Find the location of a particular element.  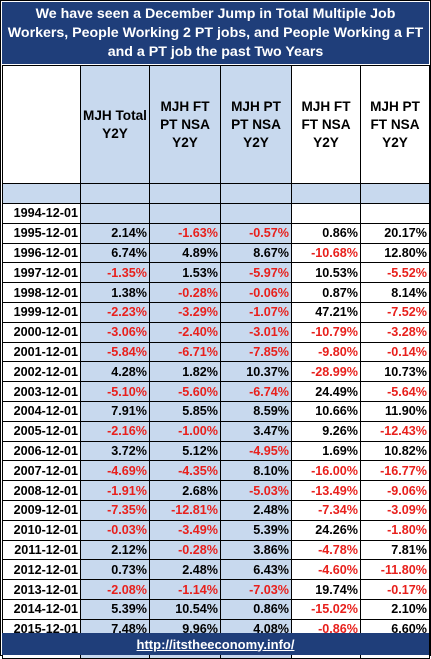

date-cell: 1999-12-01 is located at coordinates (41, 312).